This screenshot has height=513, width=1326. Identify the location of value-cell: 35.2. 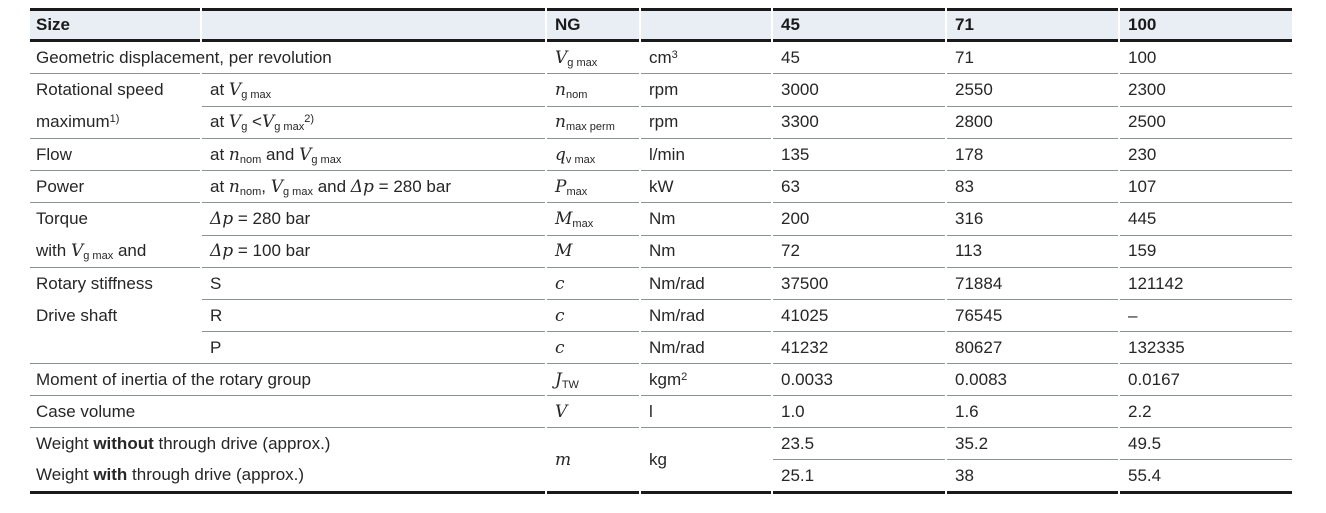
(1032, 443).